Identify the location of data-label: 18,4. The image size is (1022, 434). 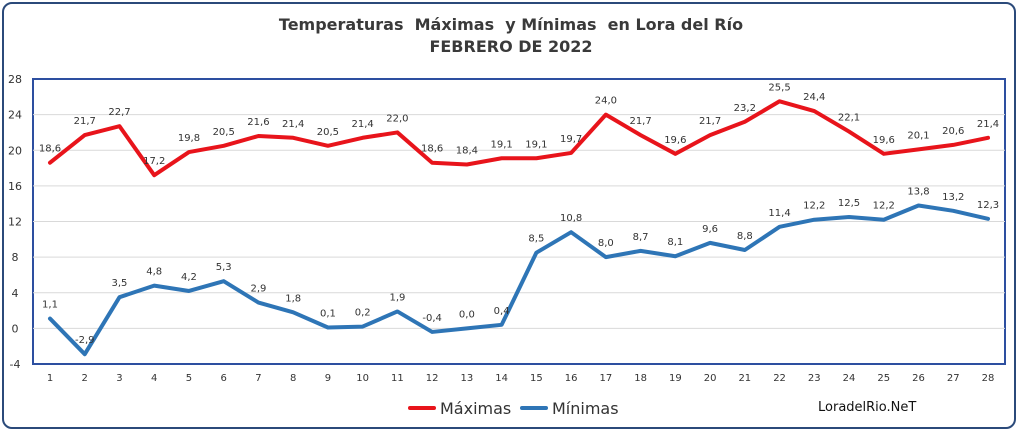
(467, 151).